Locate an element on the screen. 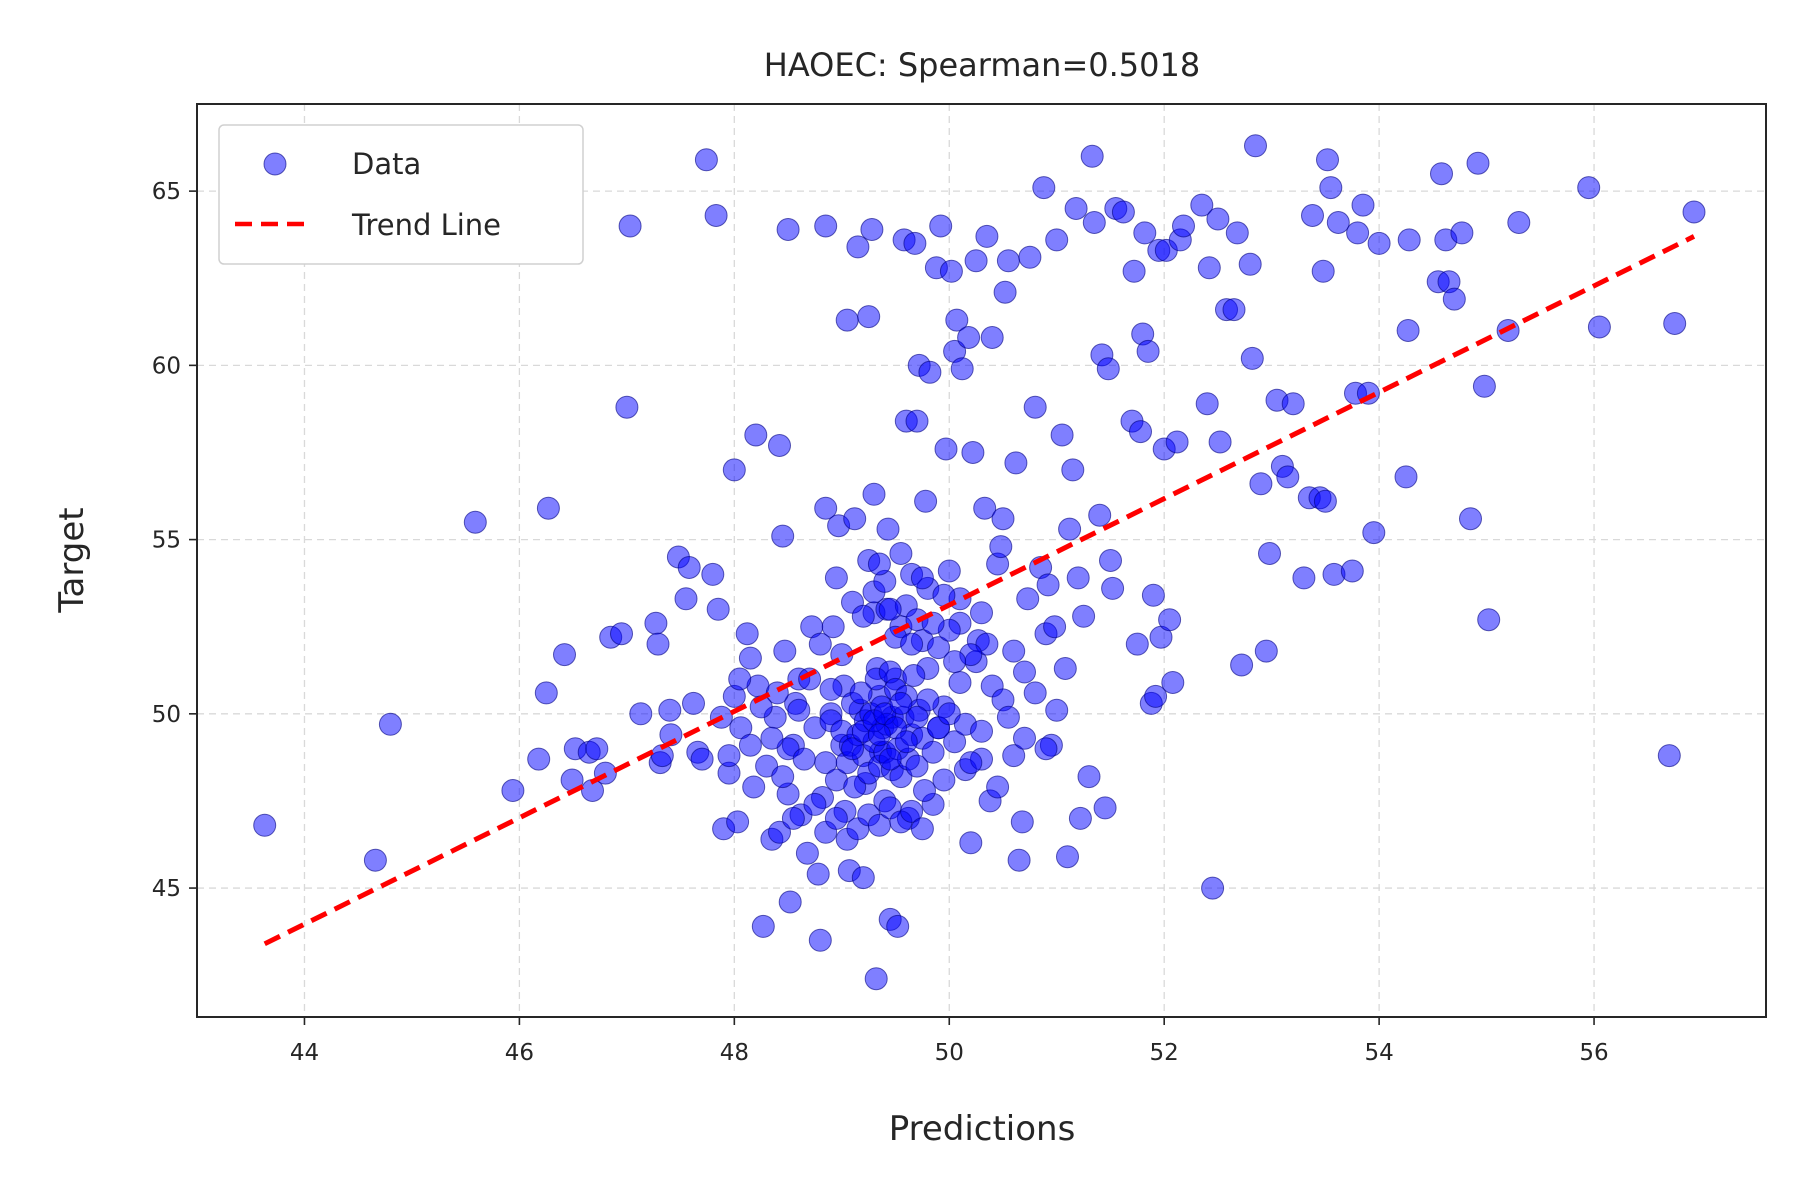 This screenshot has height=1200, width=1800. x-tick-label: 52 is located at coordinates (1164, 1053).